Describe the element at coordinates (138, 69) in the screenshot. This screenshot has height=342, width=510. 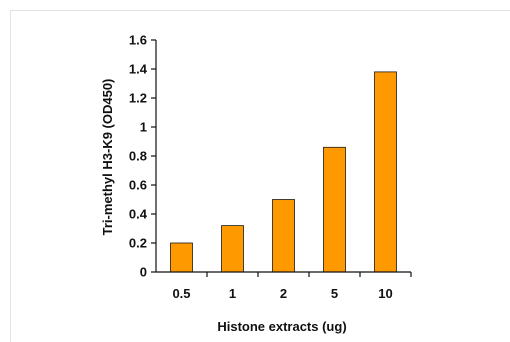
I see `y-tick-label: 1.4` at that location.